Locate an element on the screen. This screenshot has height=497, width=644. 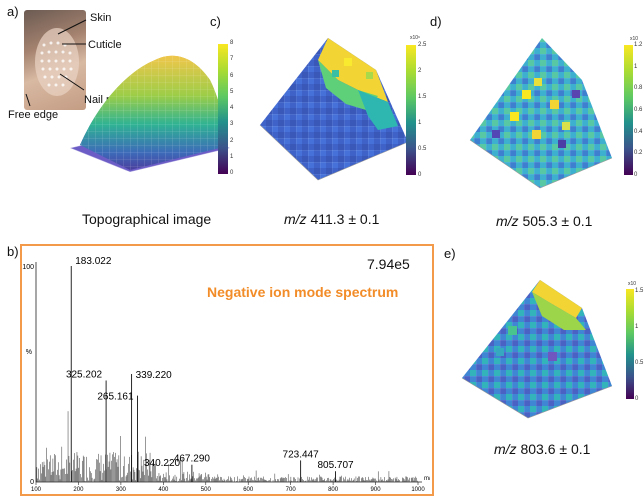
caption-mz-803: m/z 803.6 ± 0.1 is located at coordinates (542, 449).